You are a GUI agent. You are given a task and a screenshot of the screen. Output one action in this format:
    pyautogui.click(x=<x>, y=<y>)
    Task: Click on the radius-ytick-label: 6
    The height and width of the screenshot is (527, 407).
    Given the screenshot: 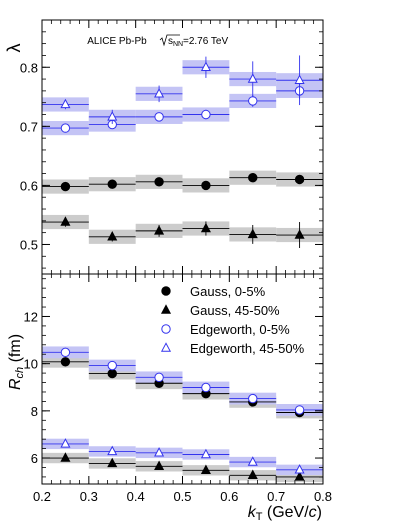 What is the action you would take?
    pyautogui.click(x=34, y=458)
    